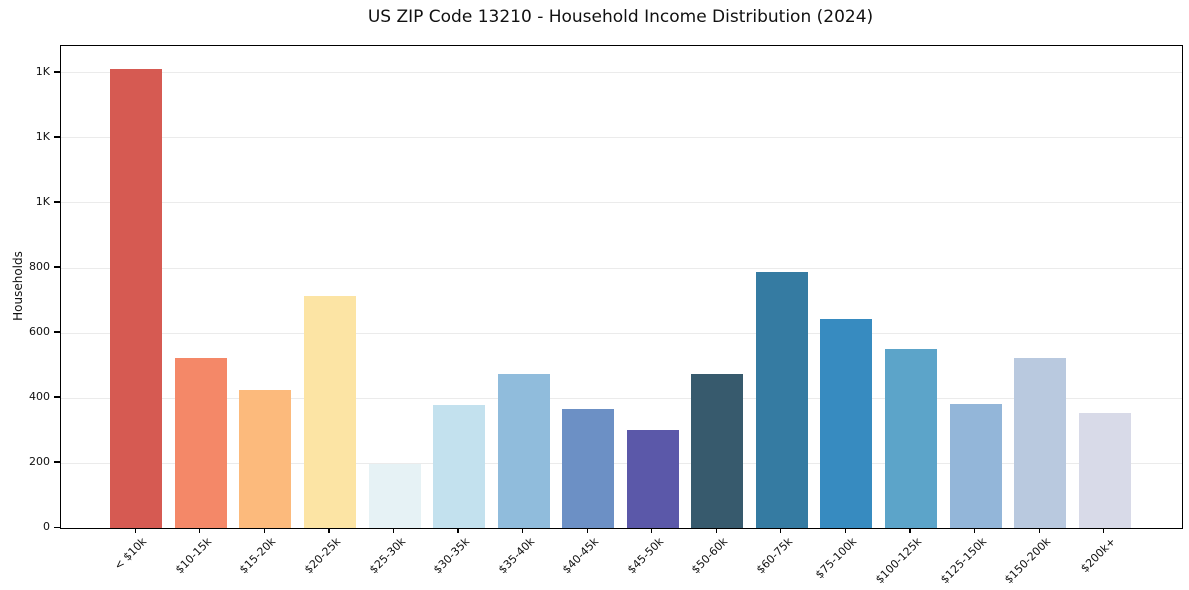 The height and width of the screenshot is (590, 1189). What do you see at coordinates (963, 561) in the screenshot?
I see `x-tick-label: $125-150k` at bounding box center [963, 561].